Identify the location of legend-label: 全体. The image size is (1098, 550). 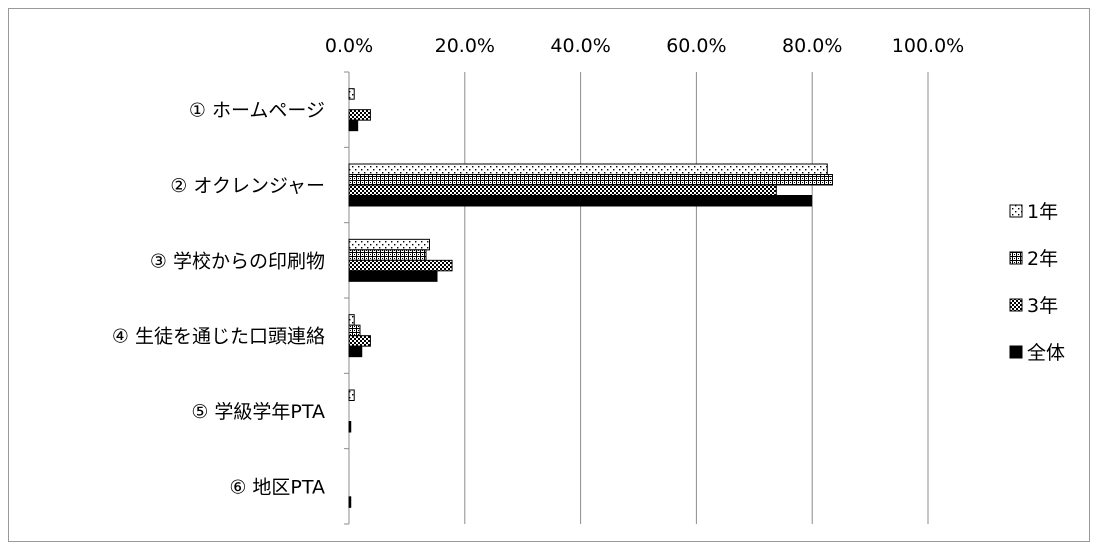
(1046, 353).